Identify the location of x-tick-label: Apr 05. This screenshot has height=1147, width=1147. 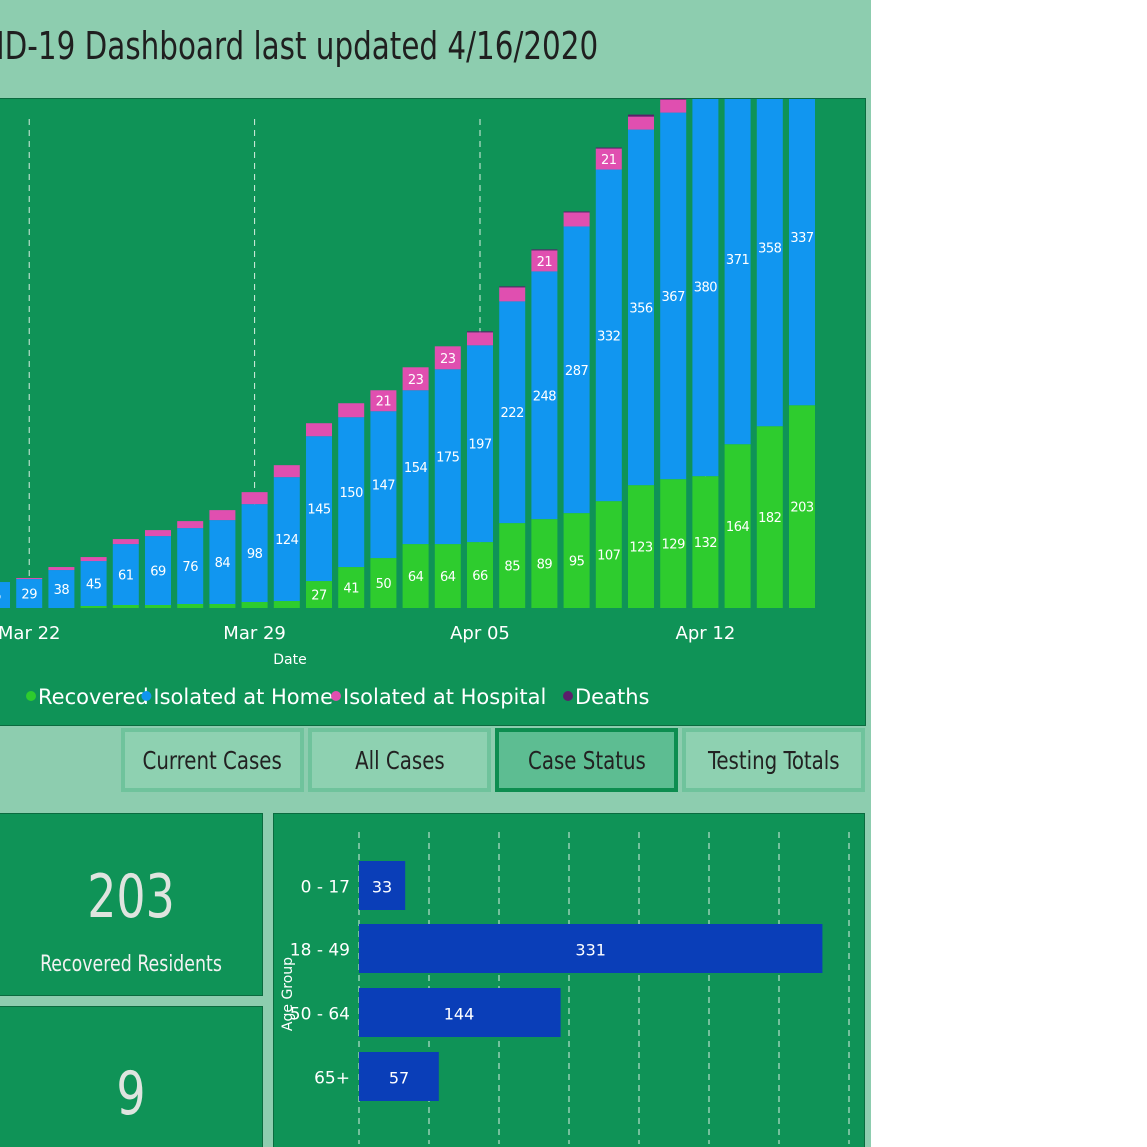
(480, 633).